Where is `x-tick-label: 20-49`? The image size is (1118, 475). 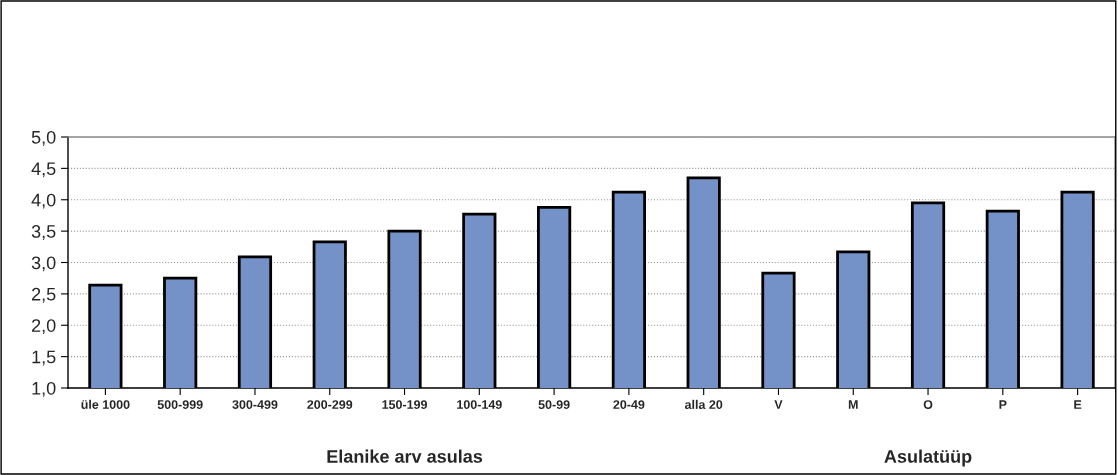
x-tick-label: 20-49 is located at coordinates (629, 404).